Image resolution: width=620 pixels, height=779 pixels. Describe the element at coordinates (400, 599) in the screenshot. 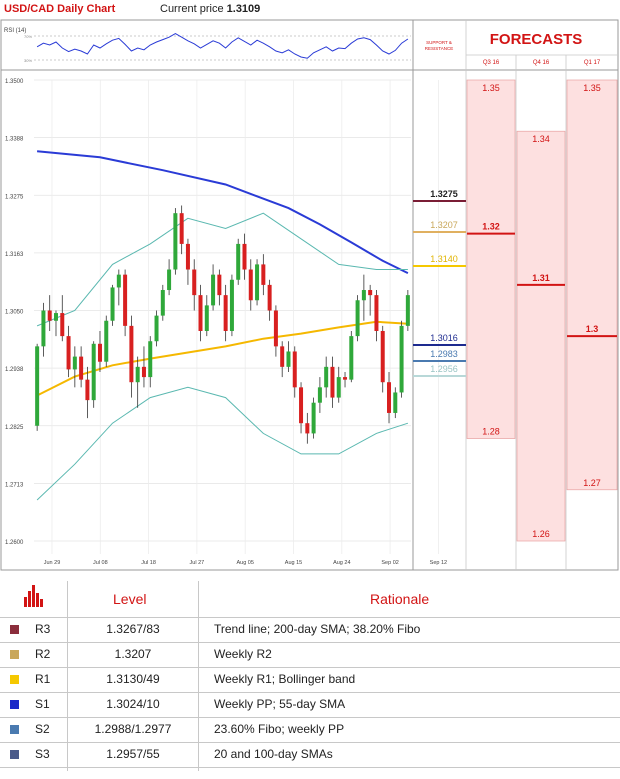

I see `rationale-header: Rationale` at that location.